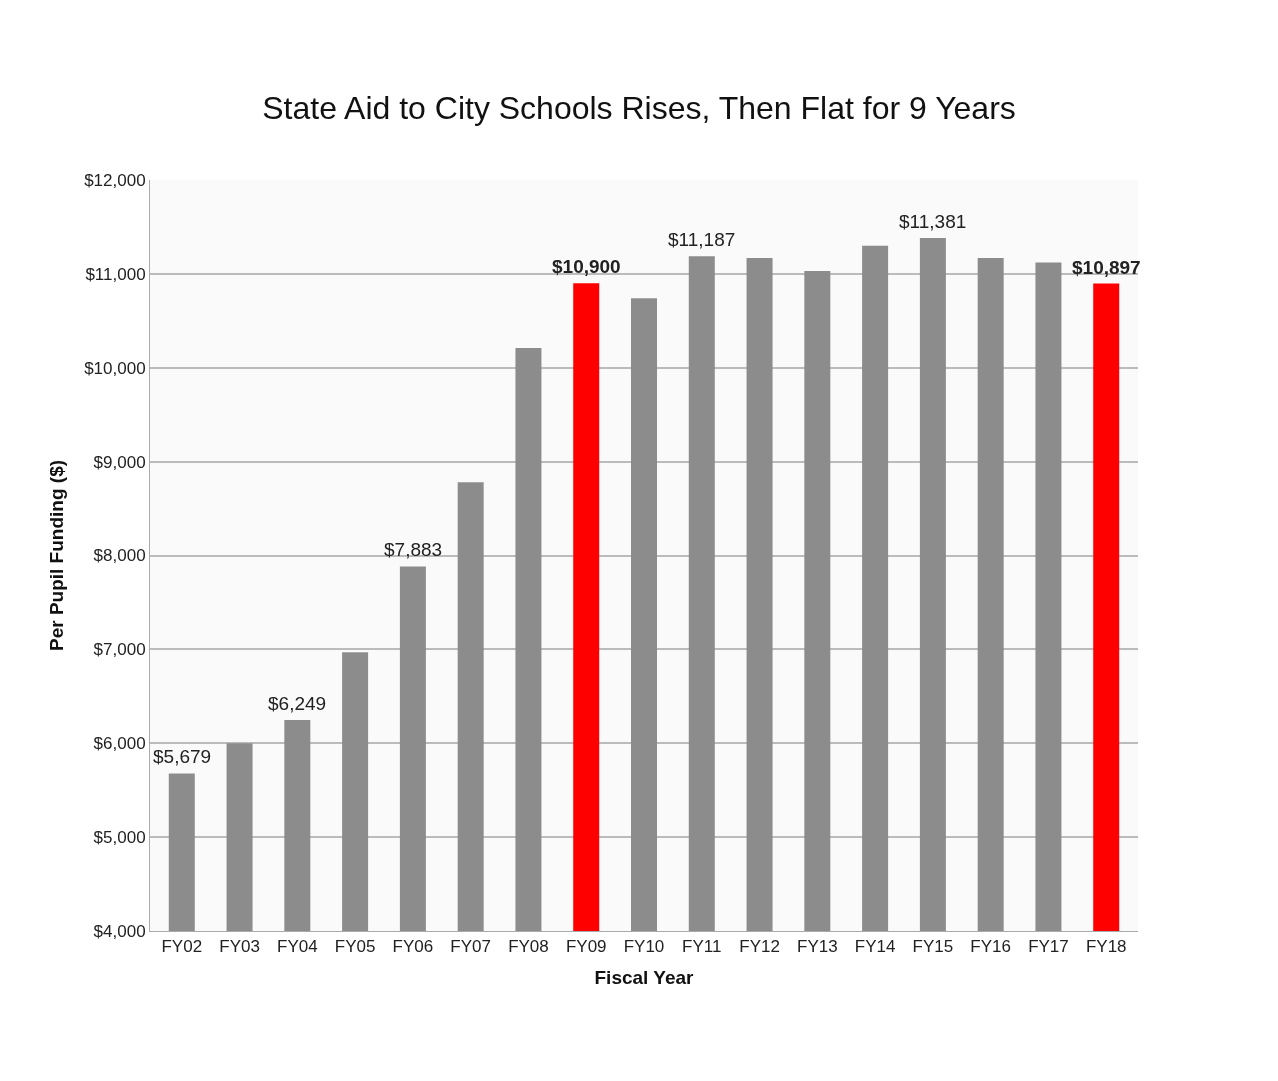 The image size is (1278, 1081). What do you see at coordinates (639, 108) in the screenshot?
I see `chart-title: State Aid to City Schools Rises, Then Flat for 9 Years` at bounding box center [639, 108].